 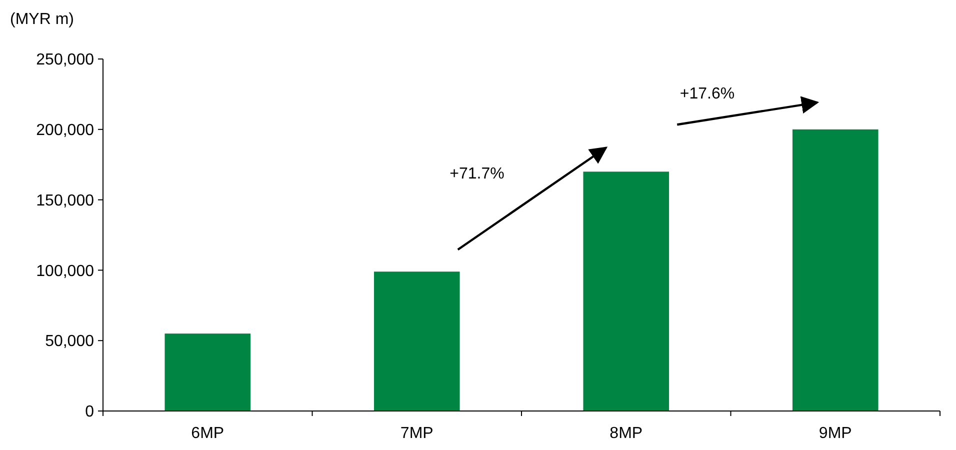 I want to click on y-tick-label: 200,000, so click(x=65, y=130).